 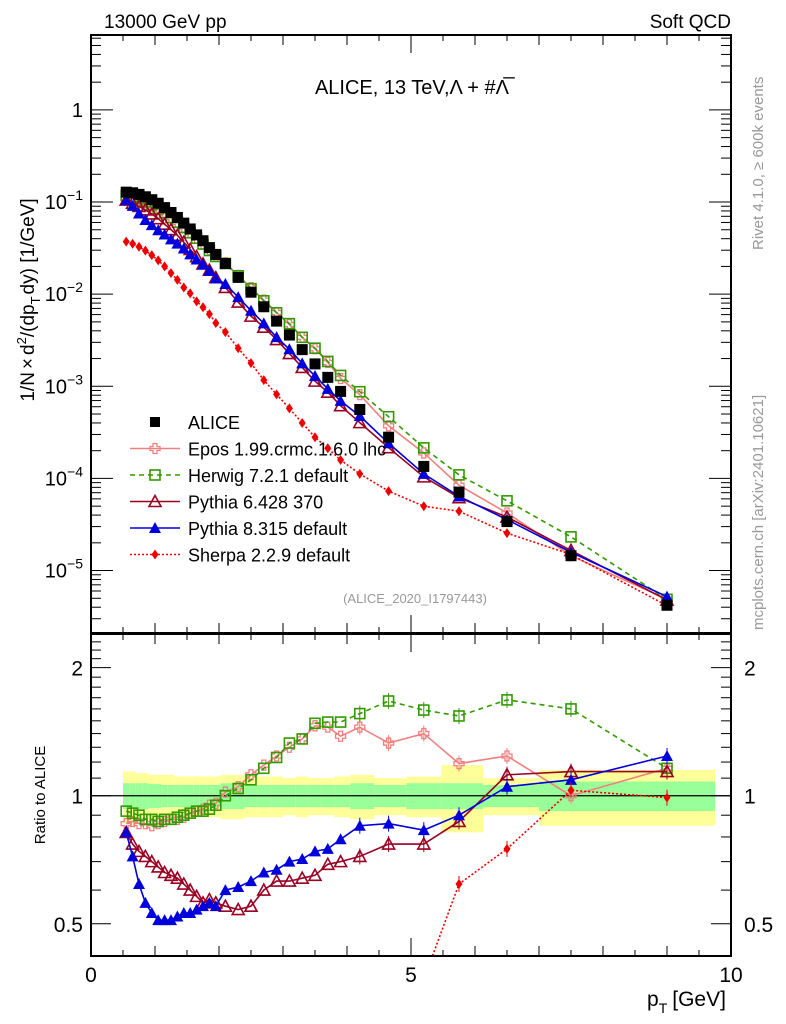 I want to click on legend-entry: Pythia 6.428 370, so click(x=226, y=503).